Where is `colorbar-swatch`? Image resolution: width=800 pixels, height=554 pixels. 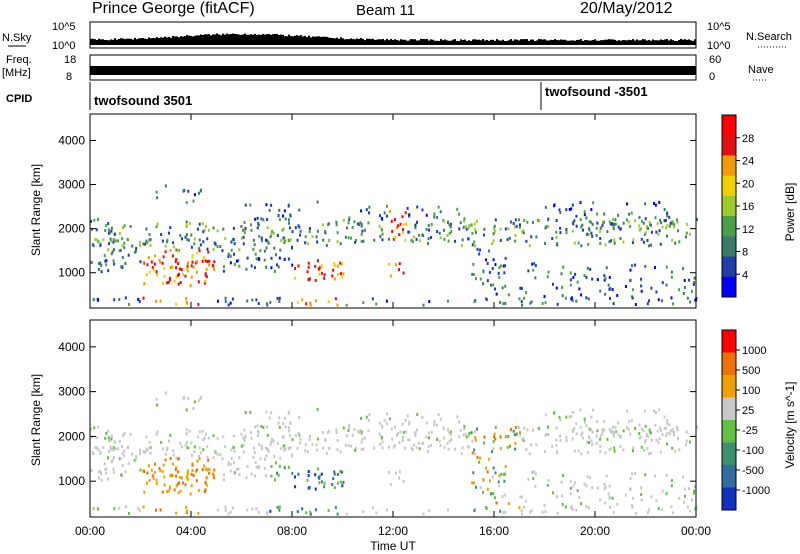
colorbar-swatch is located at coordinates (729, 386).